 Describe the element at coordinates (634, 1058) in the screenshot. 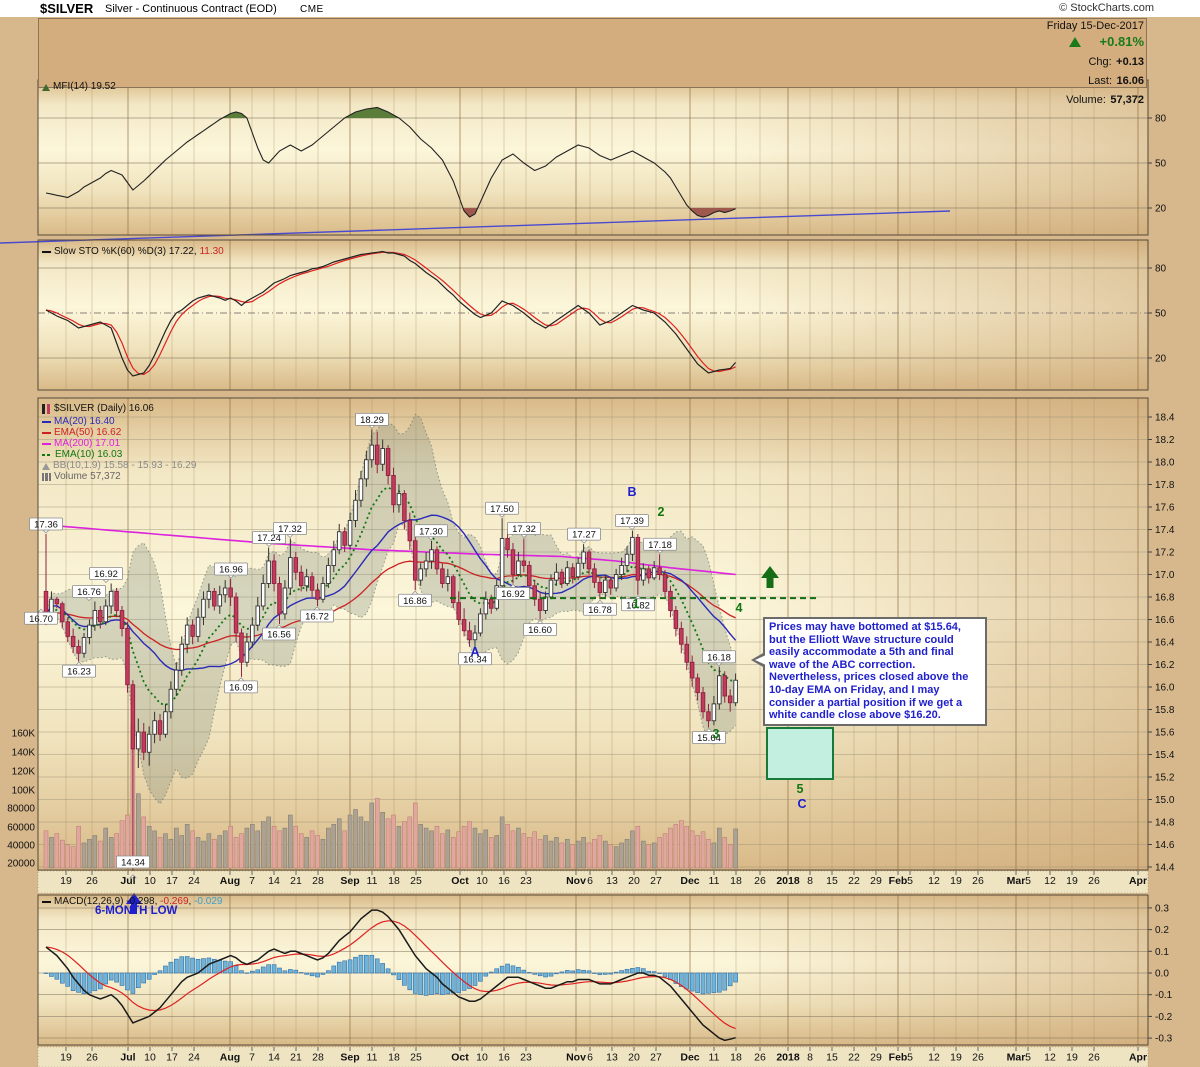

I see `svg-text: 20` at that location.